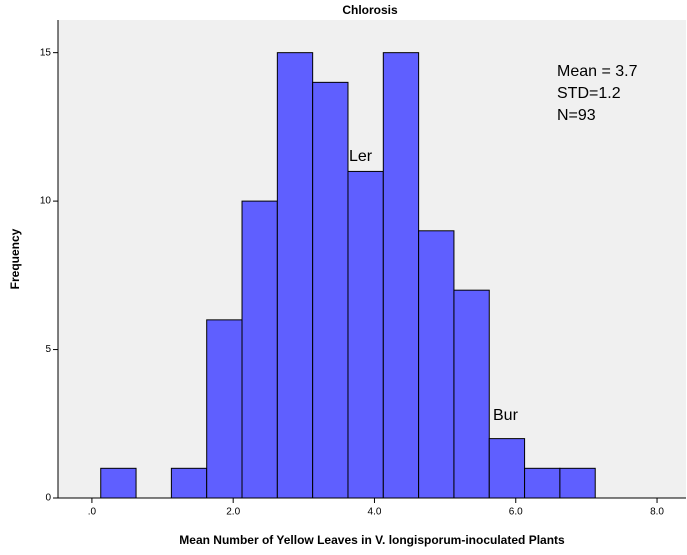 The width and height of the screenshot is (687, 555). I want to click on annotation: Mean = 3.7, so click(597, 71).